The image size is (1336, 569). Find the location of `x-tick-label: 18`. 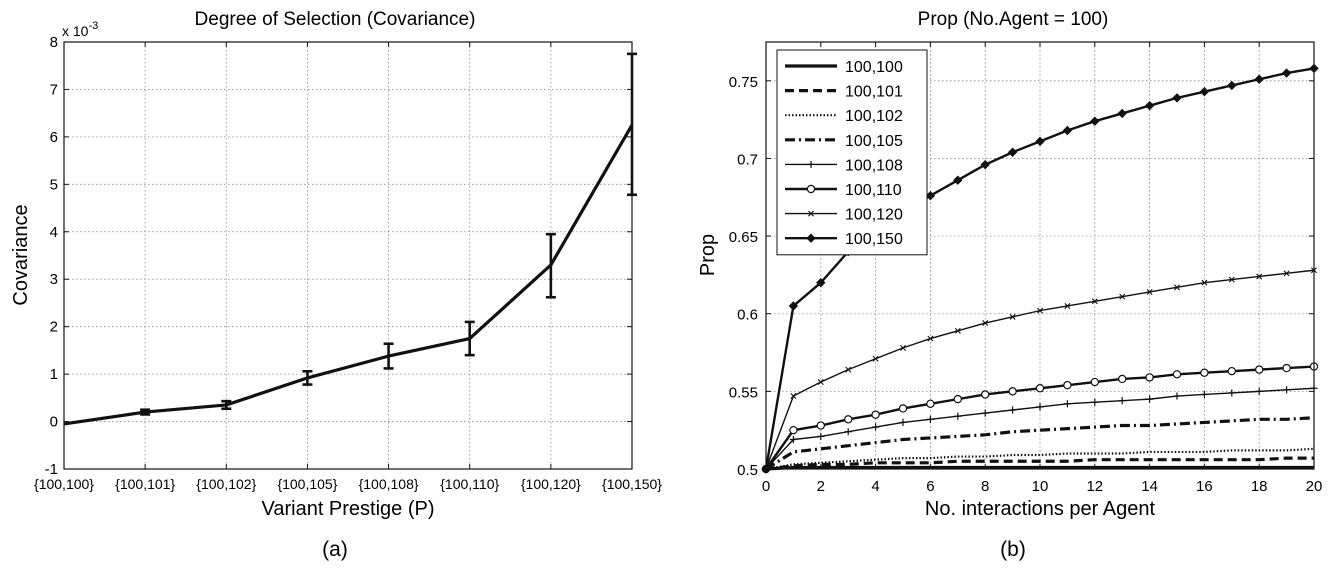

x-tick-label: 18 is located at coordinates (1259, 486).